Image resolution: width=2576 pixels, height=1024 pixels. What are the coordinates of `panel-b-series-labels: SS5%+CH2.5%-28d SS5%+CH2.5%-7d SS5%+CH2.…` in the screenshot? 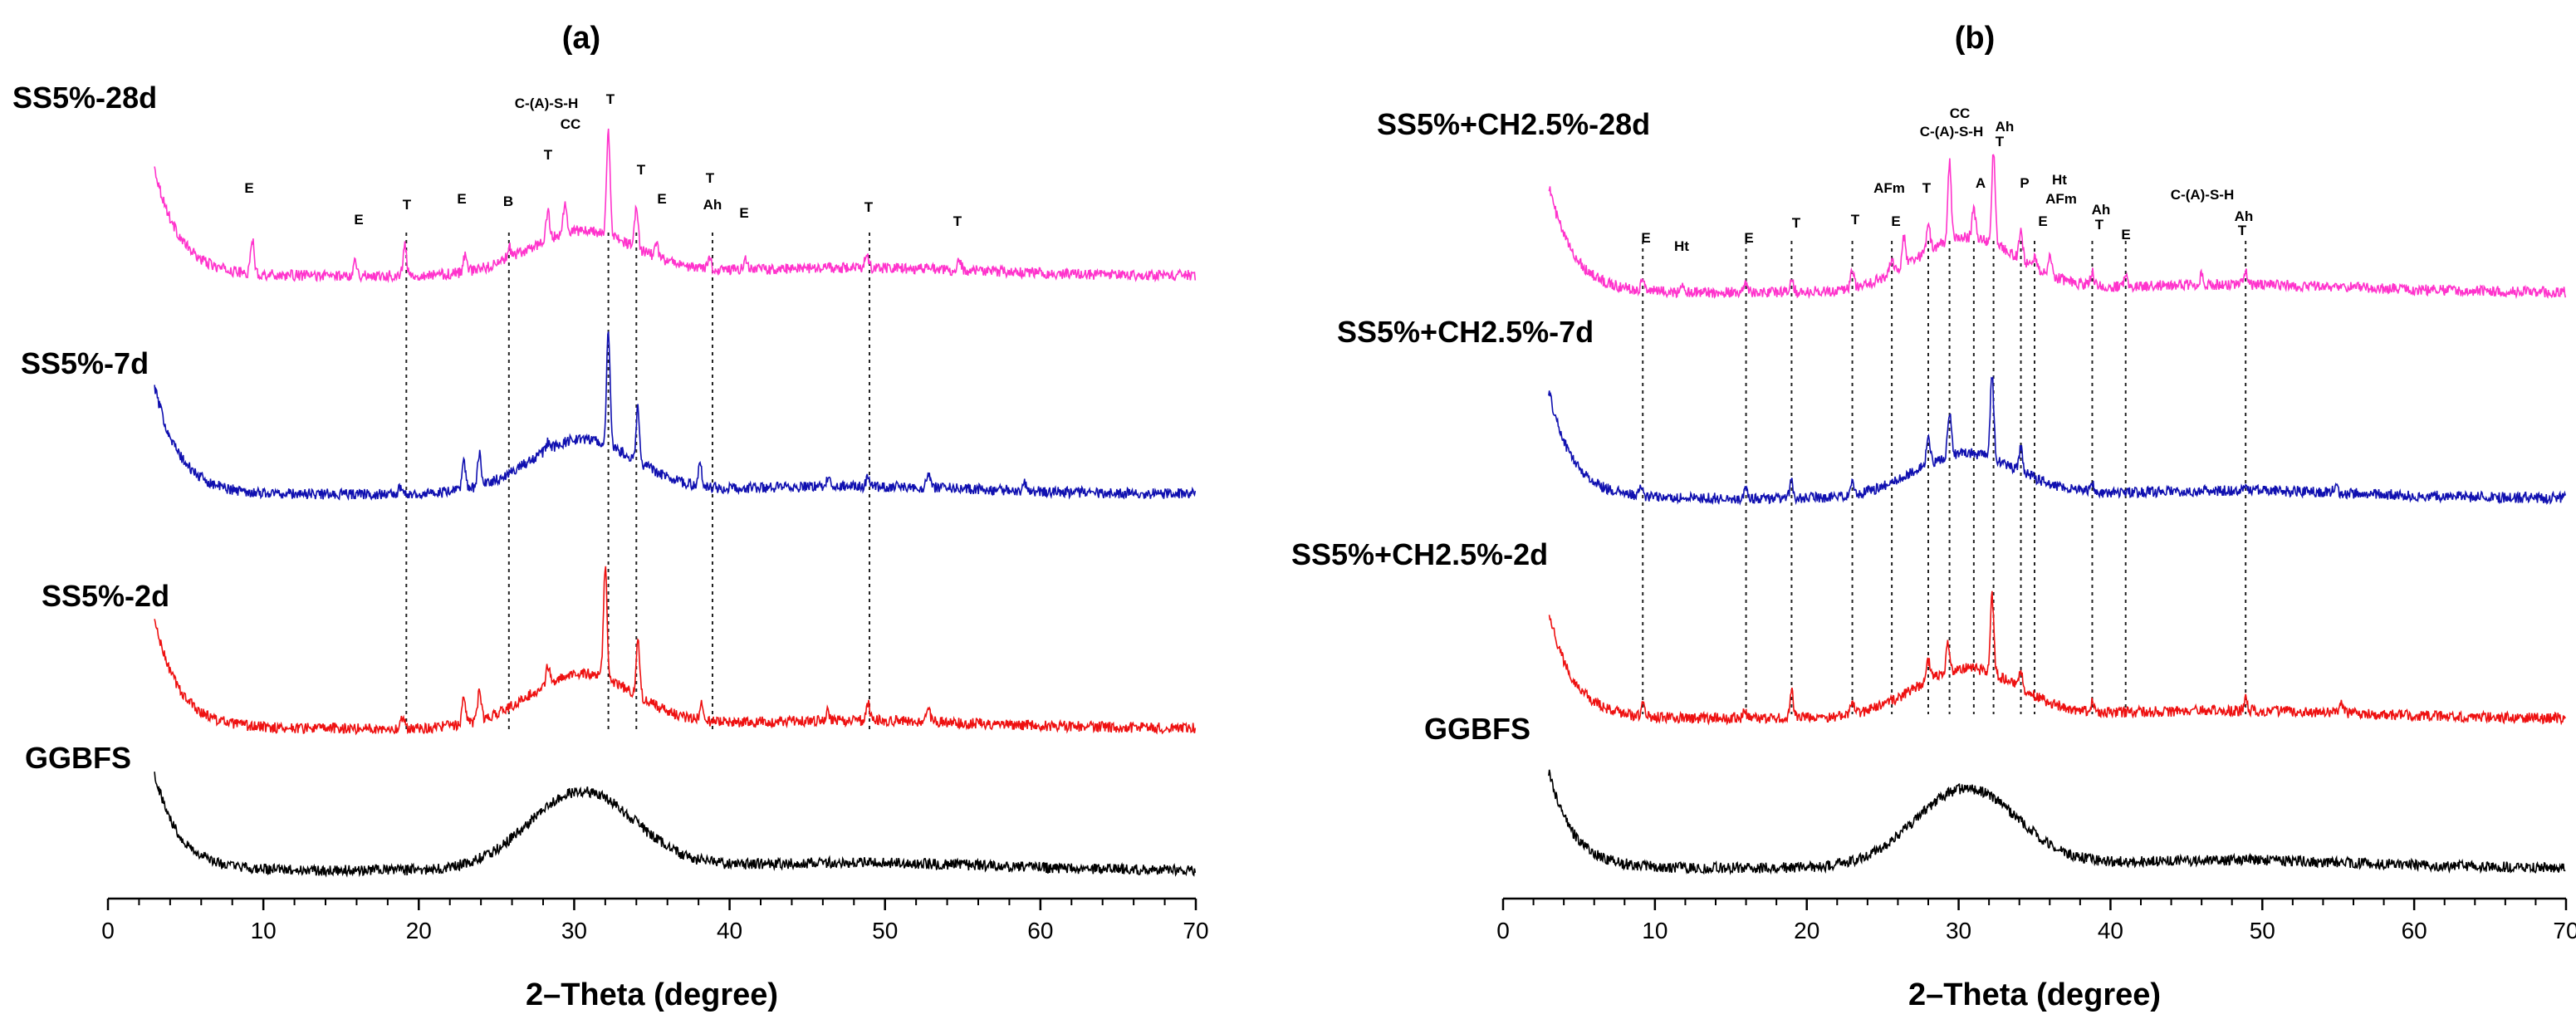 It's located at (1470, 426).